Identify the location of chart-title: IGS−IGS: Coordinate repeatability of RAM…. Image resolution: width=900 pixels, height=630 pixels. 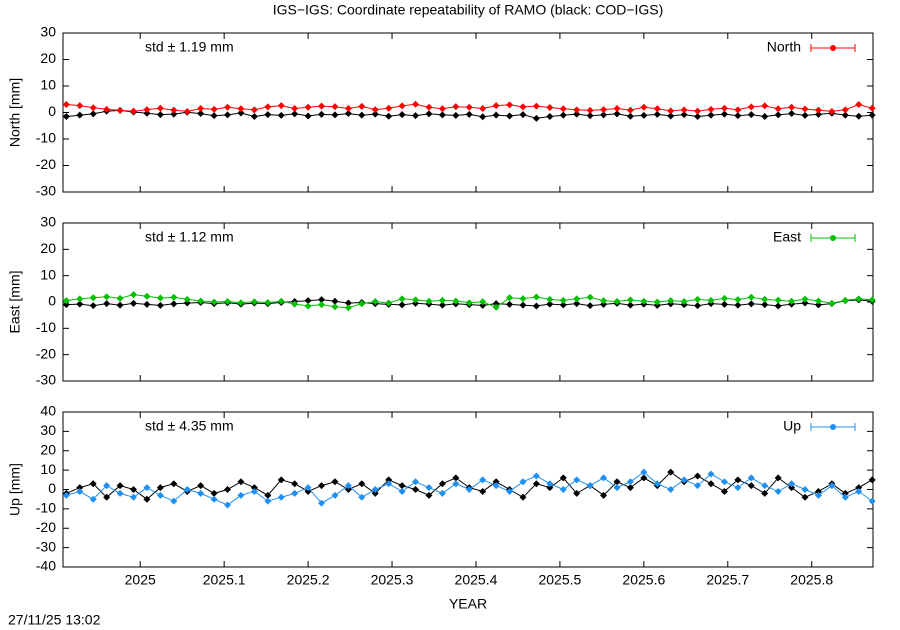
(468, 10).